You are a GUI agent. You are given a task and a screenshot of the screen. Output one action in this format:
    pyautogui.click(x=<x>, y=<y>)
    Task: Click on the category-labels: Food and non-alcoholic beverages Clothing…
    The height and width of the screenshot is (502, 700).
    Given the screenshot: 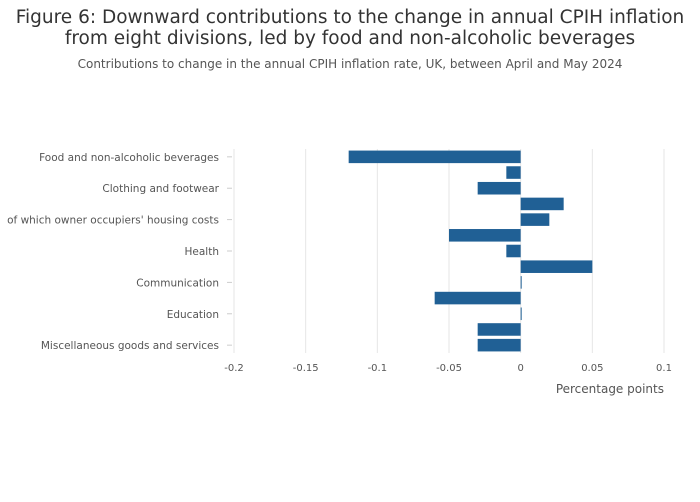 What is the action you would take?
    pyautogui.click(x=119, y=252)
    